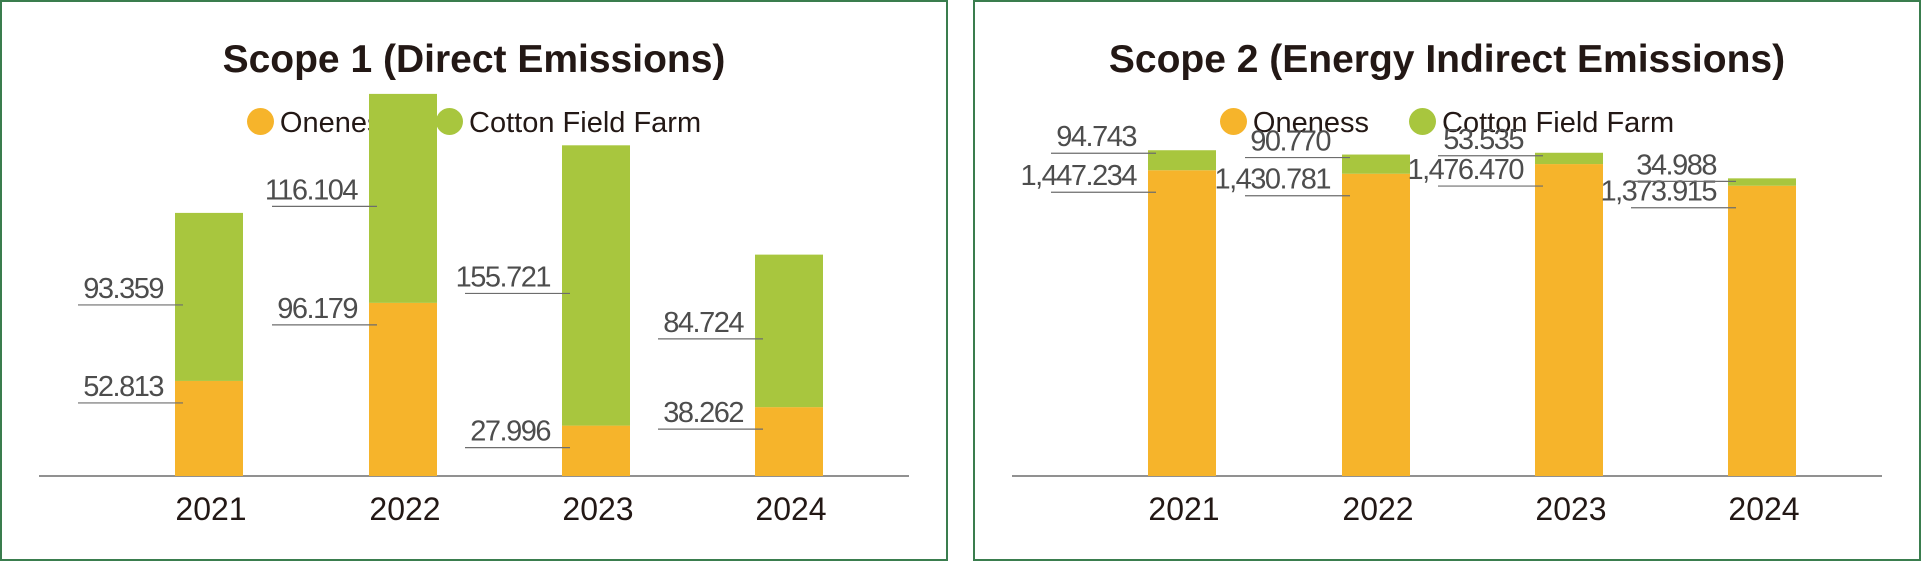 This screenshot has height=563, width=1921. I want to click on legend-item-oneness: Oneness, so click(1294, 123).